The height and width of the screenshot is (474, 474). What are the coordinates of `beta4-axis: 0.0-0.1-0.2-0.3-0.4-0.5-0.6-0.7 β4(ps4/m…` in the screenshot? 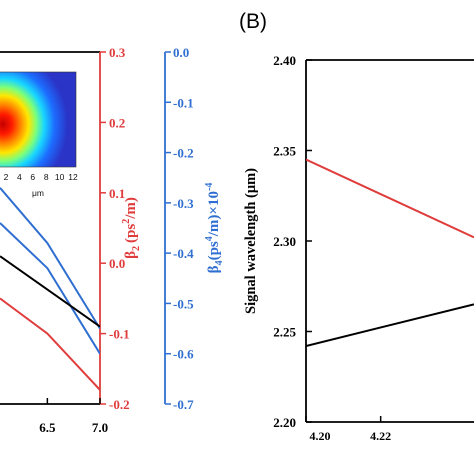 It's located at (194, 228).